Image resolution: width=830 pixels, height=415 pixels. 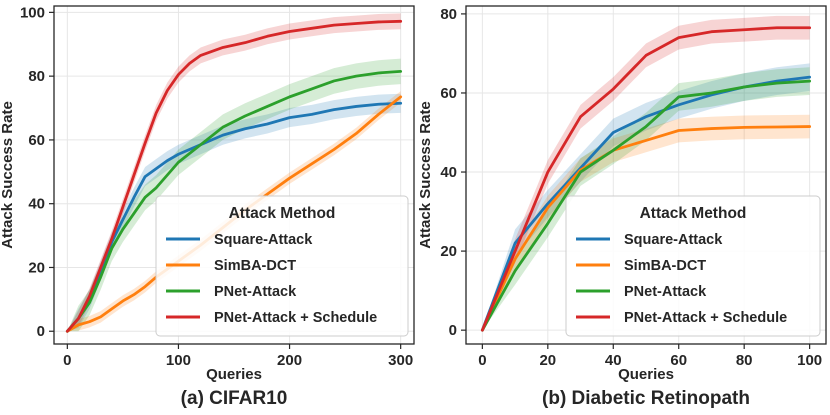 What do you see at coordinates (32, 12) in the screenshot?
I see `y-tick-label: 100` at bounding box center [32, 12].